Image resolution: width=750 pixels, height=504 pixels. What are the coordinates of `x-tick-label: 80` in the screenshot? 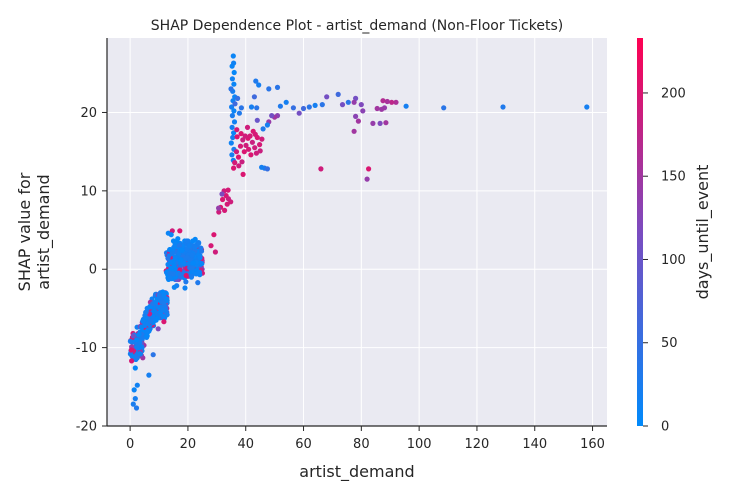 It's located at (361, 444).